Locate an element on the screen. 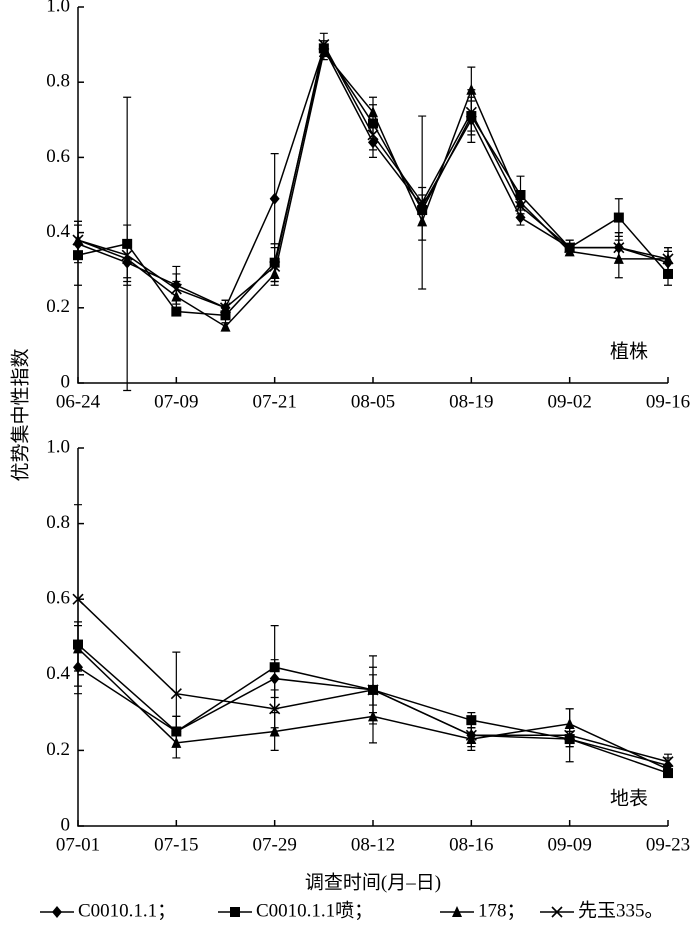 The width and height of the screenshot is (700, 934). x-tick-label: 08-12 is located at coordinates (373, 844).